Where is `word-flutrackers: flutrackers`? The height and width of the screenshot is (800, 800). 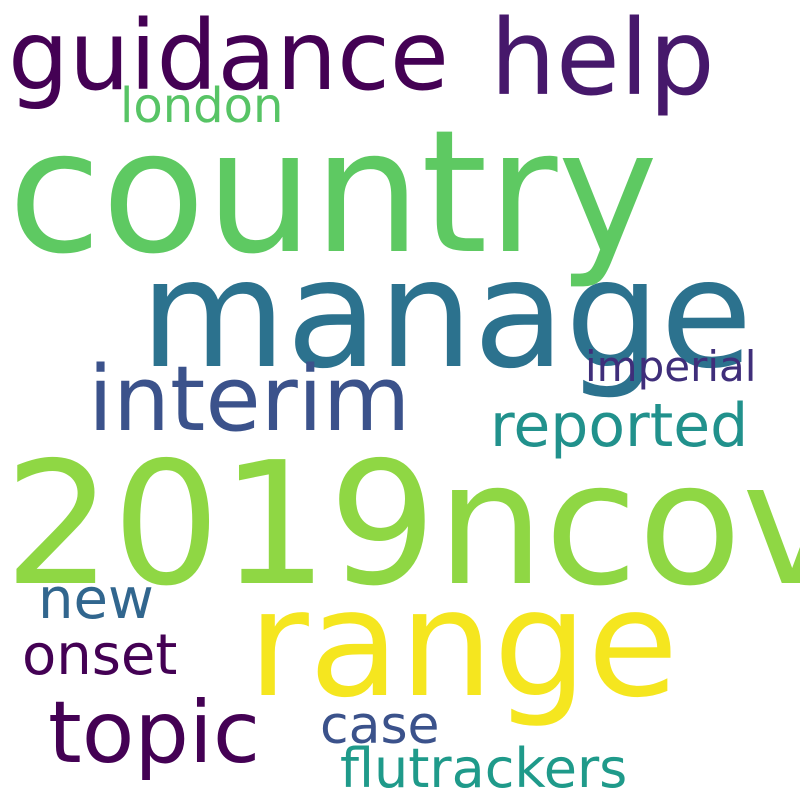 word-flutrackers: flutrackers is located at coordinates (484, 768).